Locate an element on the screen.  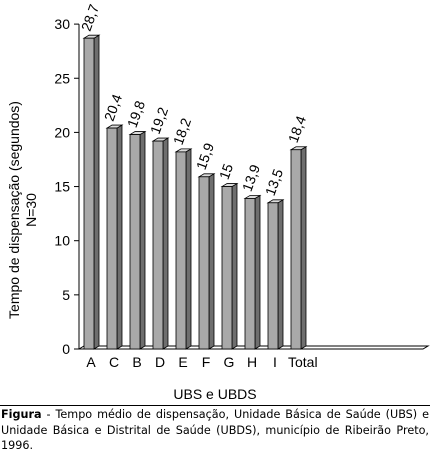
data-label: 19,2 is located at coordinates (159, 120).